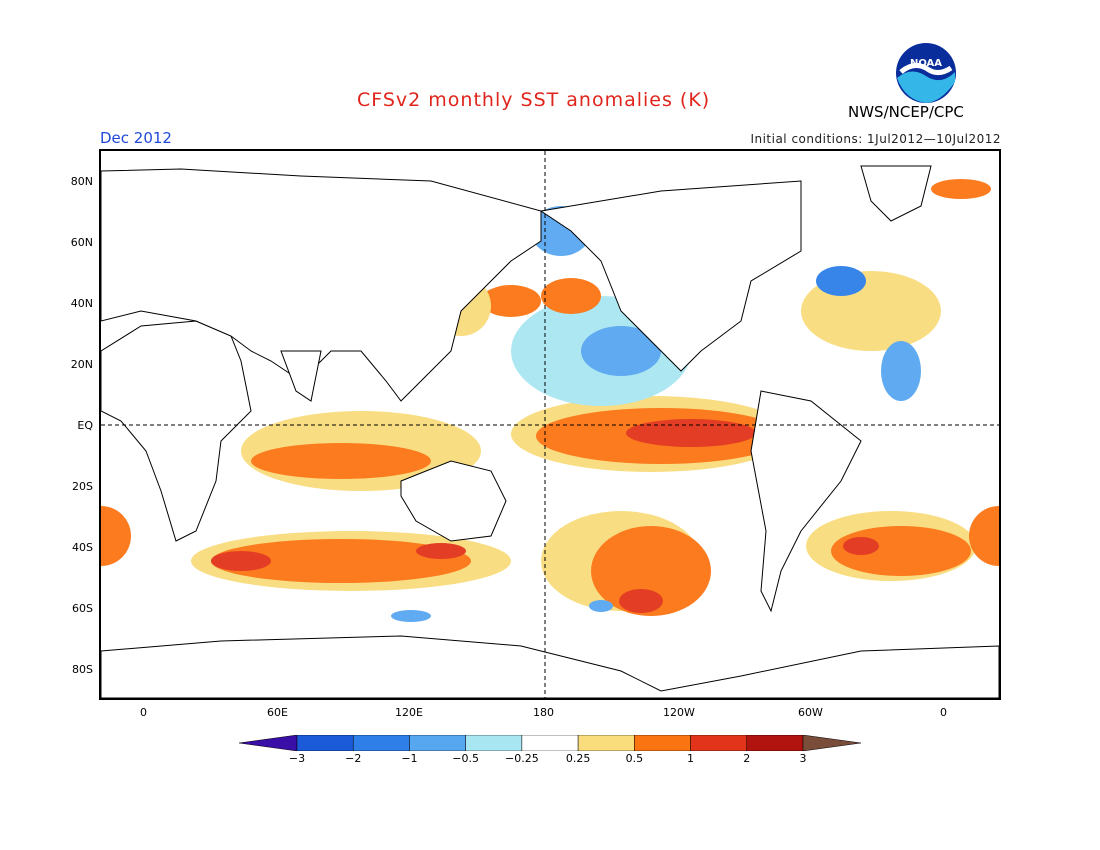 The width and height of the screenshot is (1100, 850). What do you see at coordinates (634, 758) in the screenshot?
I see `colorbar-tick-label: 0.5` at bounding box center [634, 758].